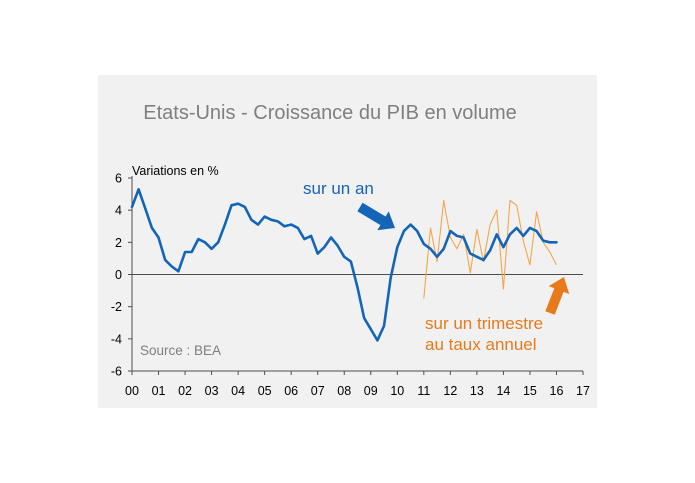 The image size is (695, 483). I want to click on y-tick-label: 0, so click(118, 275).